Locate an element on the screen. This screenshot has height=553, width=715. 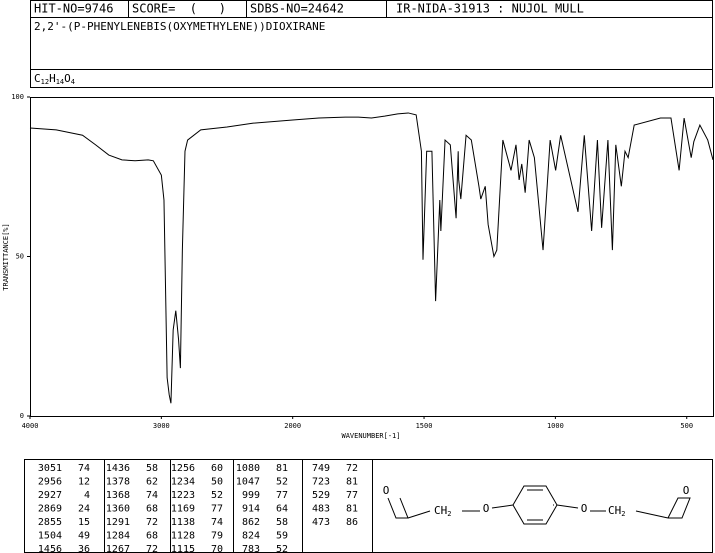
peak-wavenumber: 2855 is located at coordinates (50, 522).